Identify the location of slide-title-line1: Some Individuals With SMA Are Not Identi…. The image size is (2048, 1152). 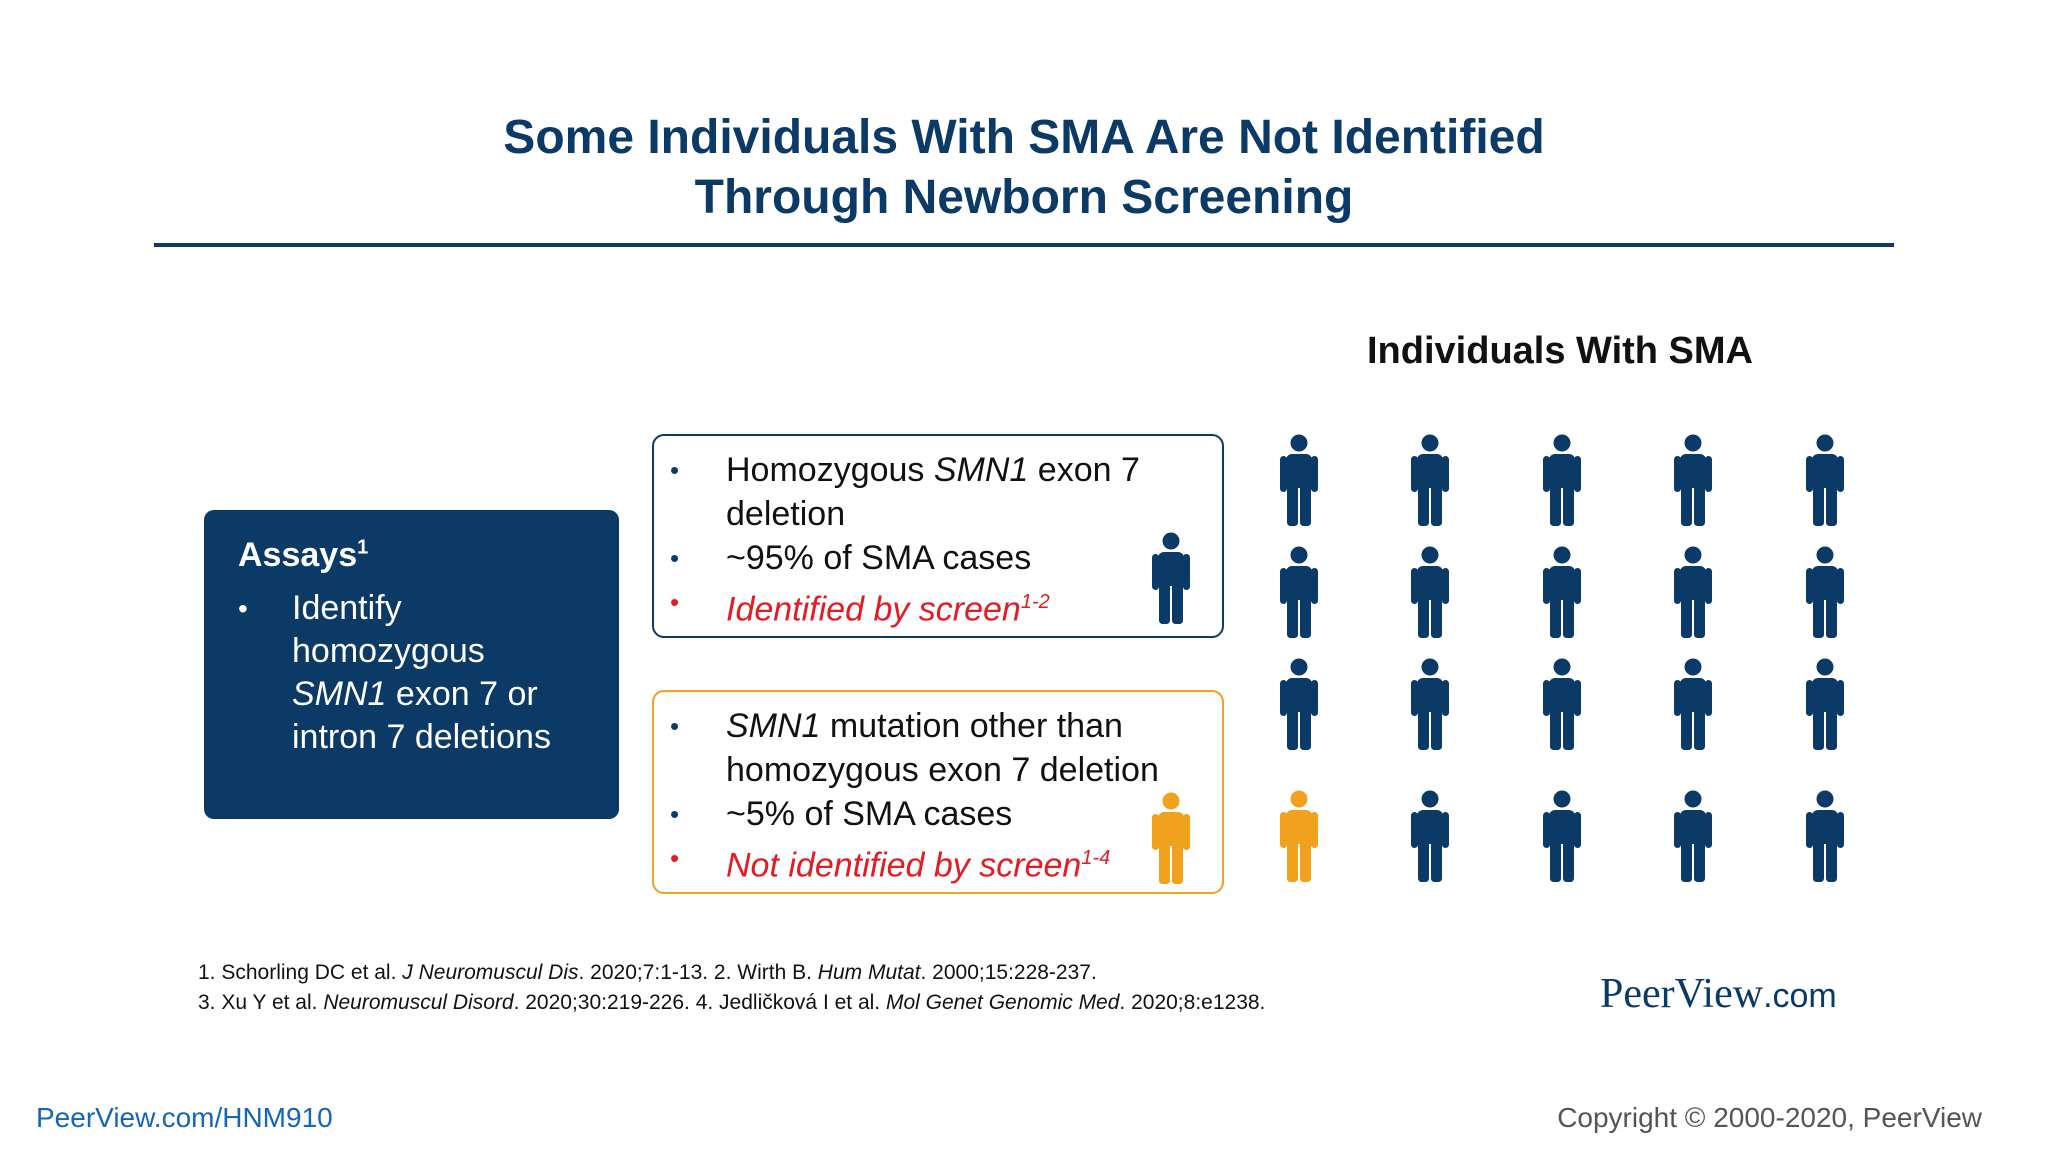
(1024, 137).